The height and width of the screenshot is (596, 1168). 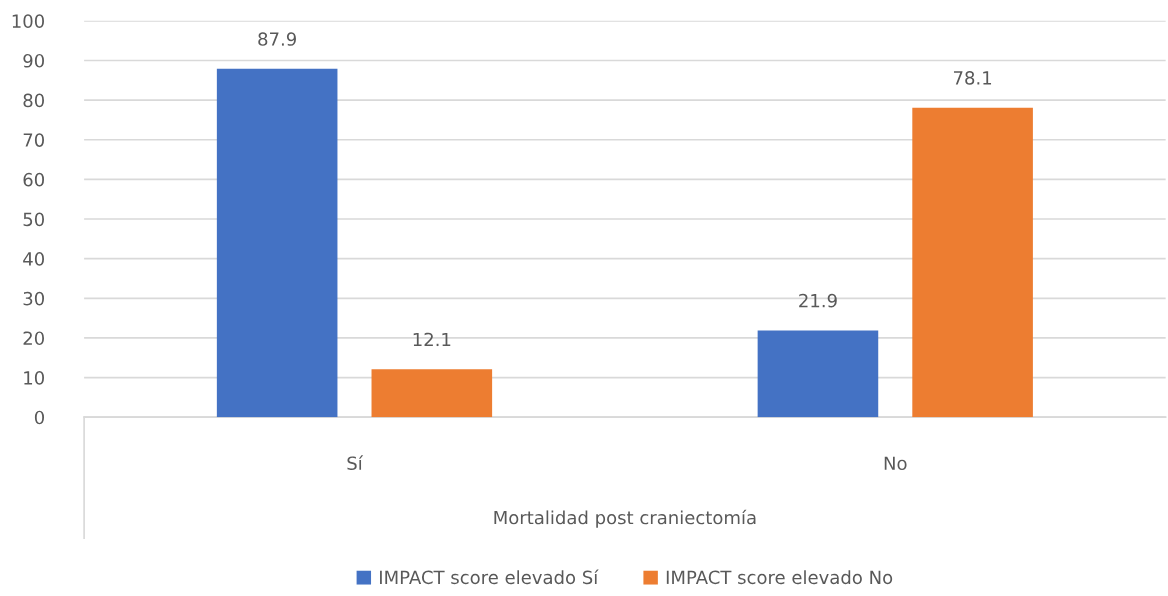 I want to click on y-tick-label: 100, so click(x=28, y=21).